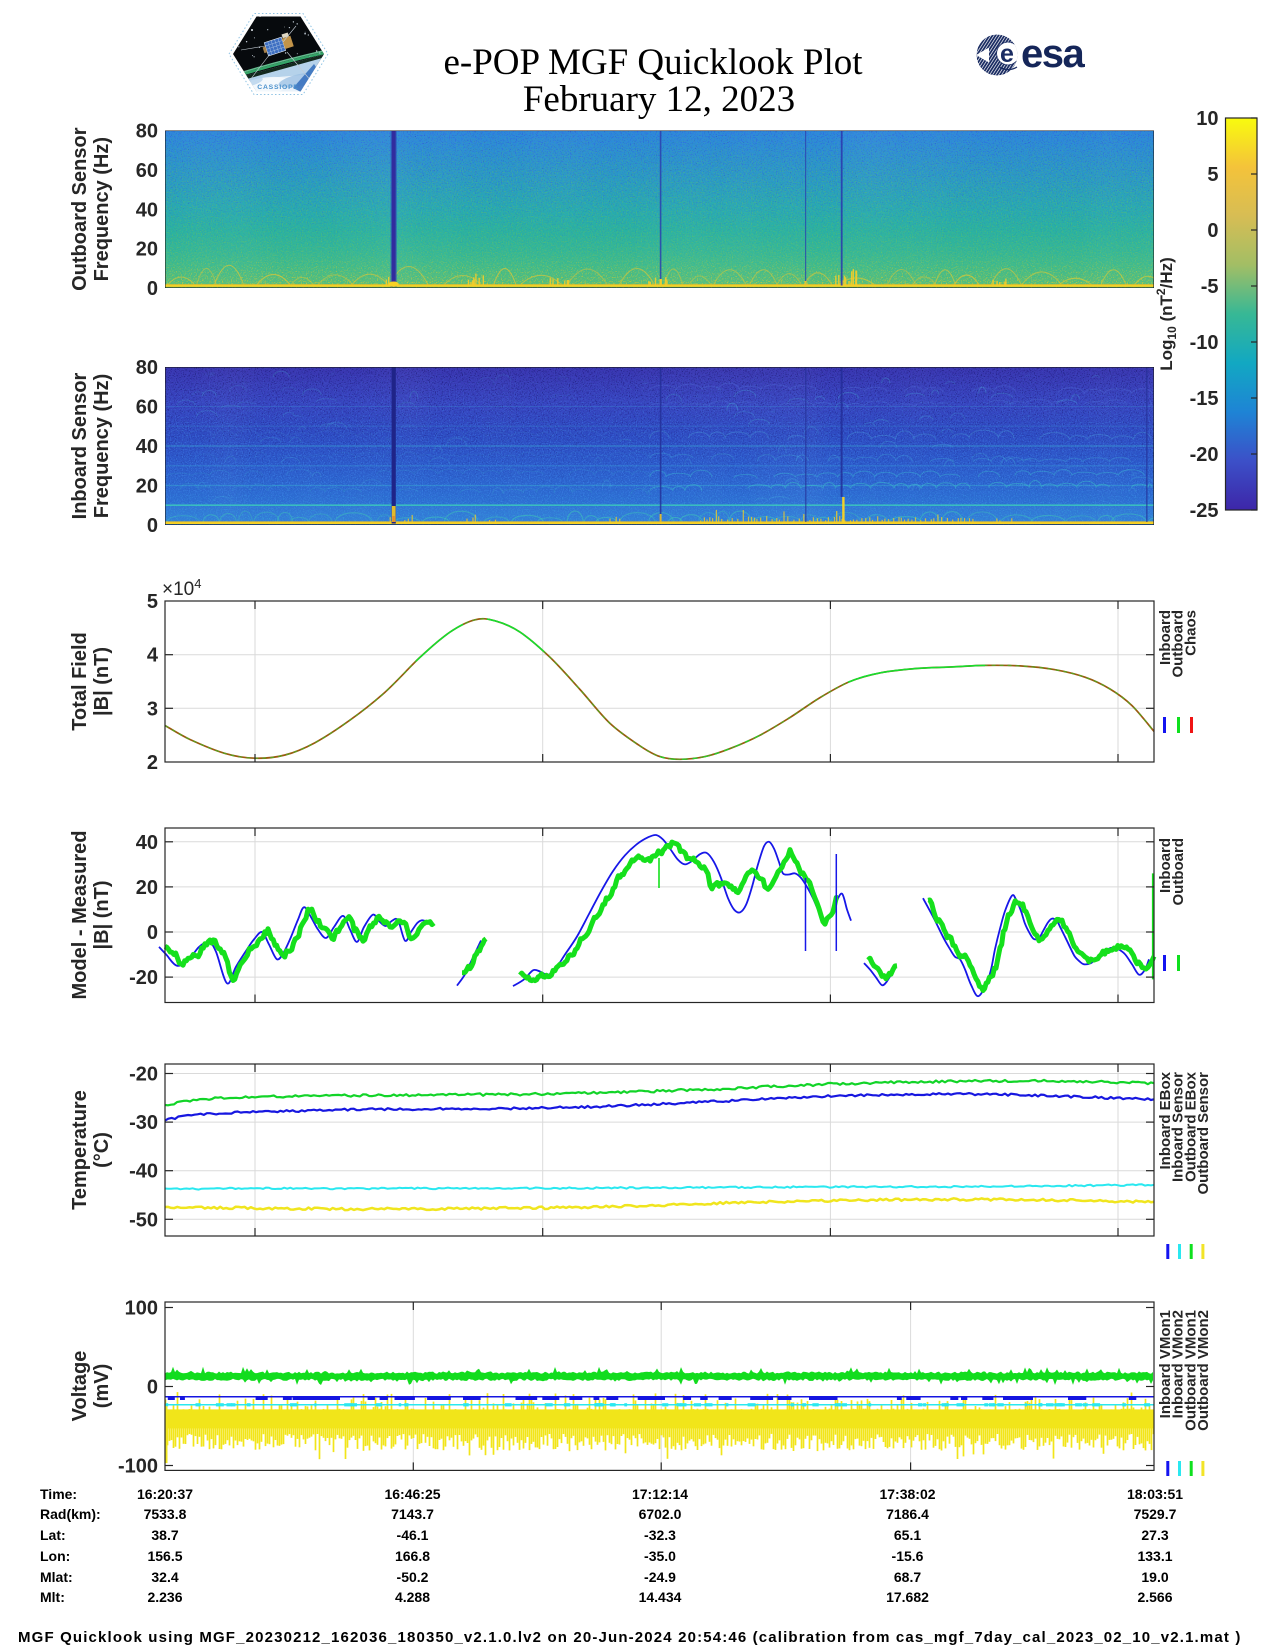  I want to click on svg-text: esa, so click(1053, 54).